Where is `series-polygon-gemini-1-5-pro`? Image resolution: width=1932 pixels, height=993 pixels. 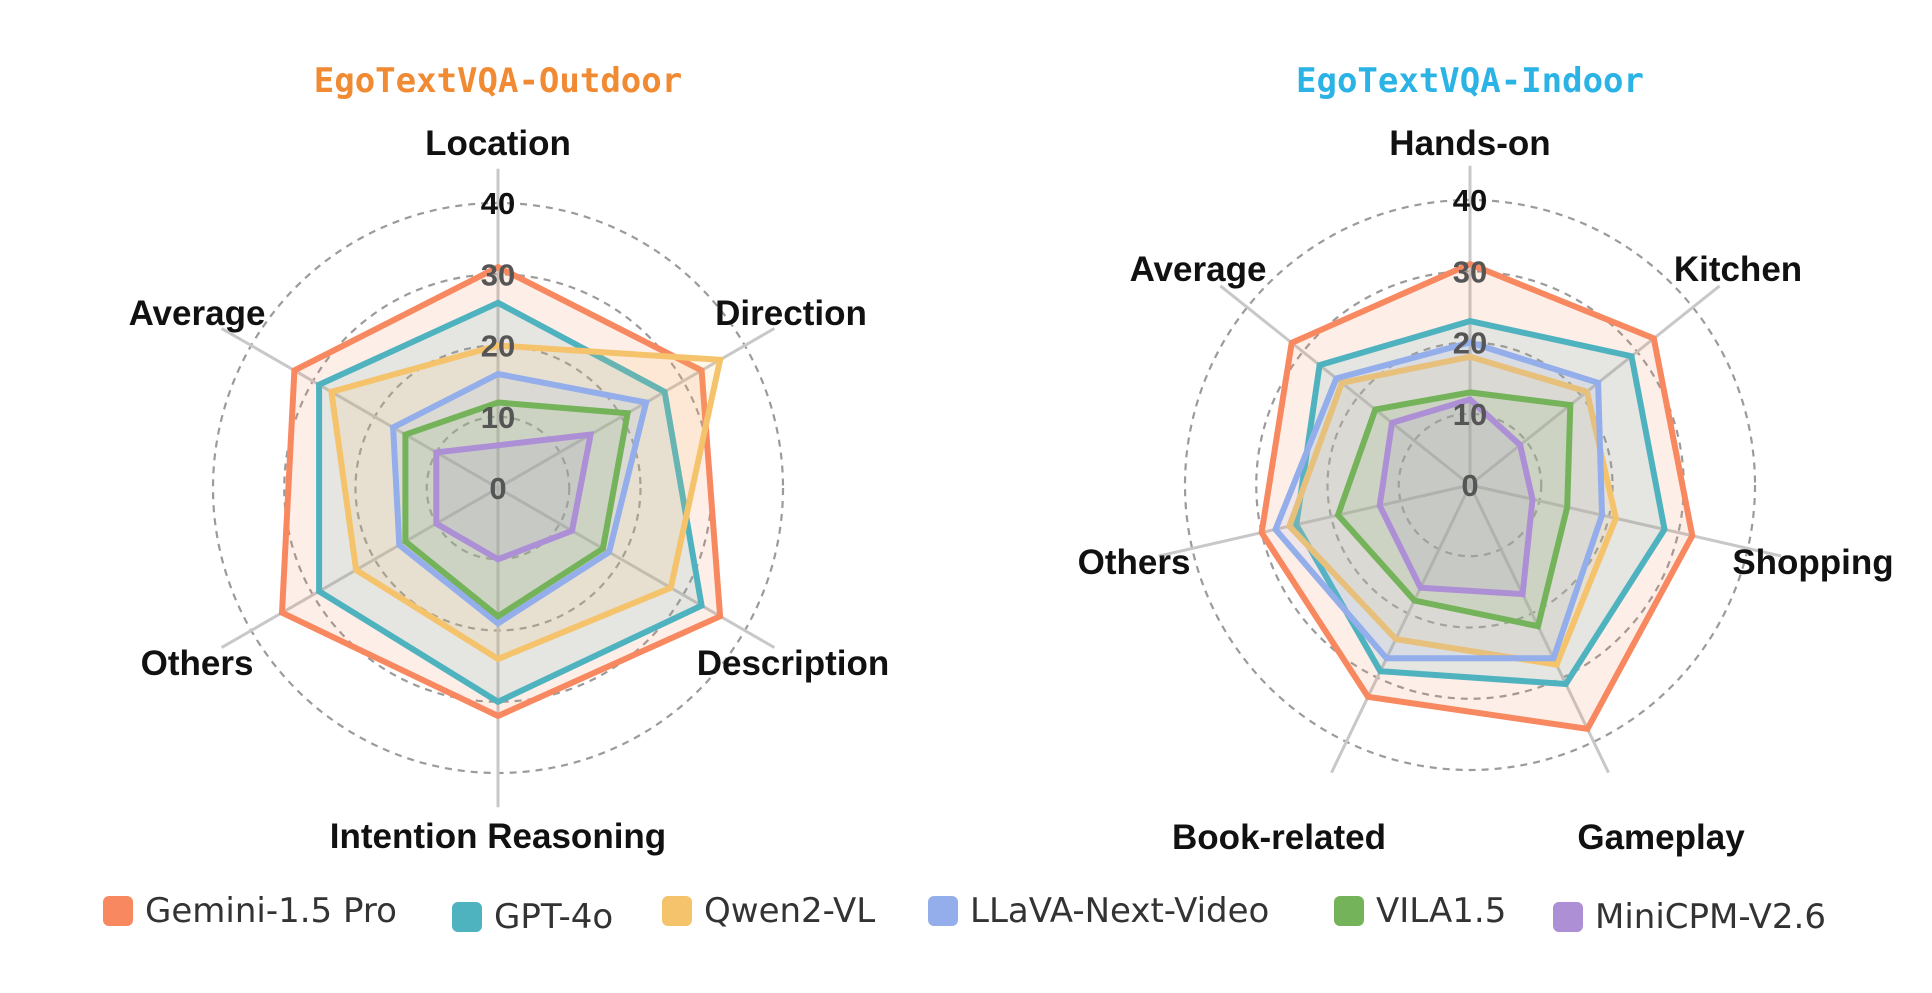 series-polygon-gemini-1-5-pro is located at coordinates (501, 491).